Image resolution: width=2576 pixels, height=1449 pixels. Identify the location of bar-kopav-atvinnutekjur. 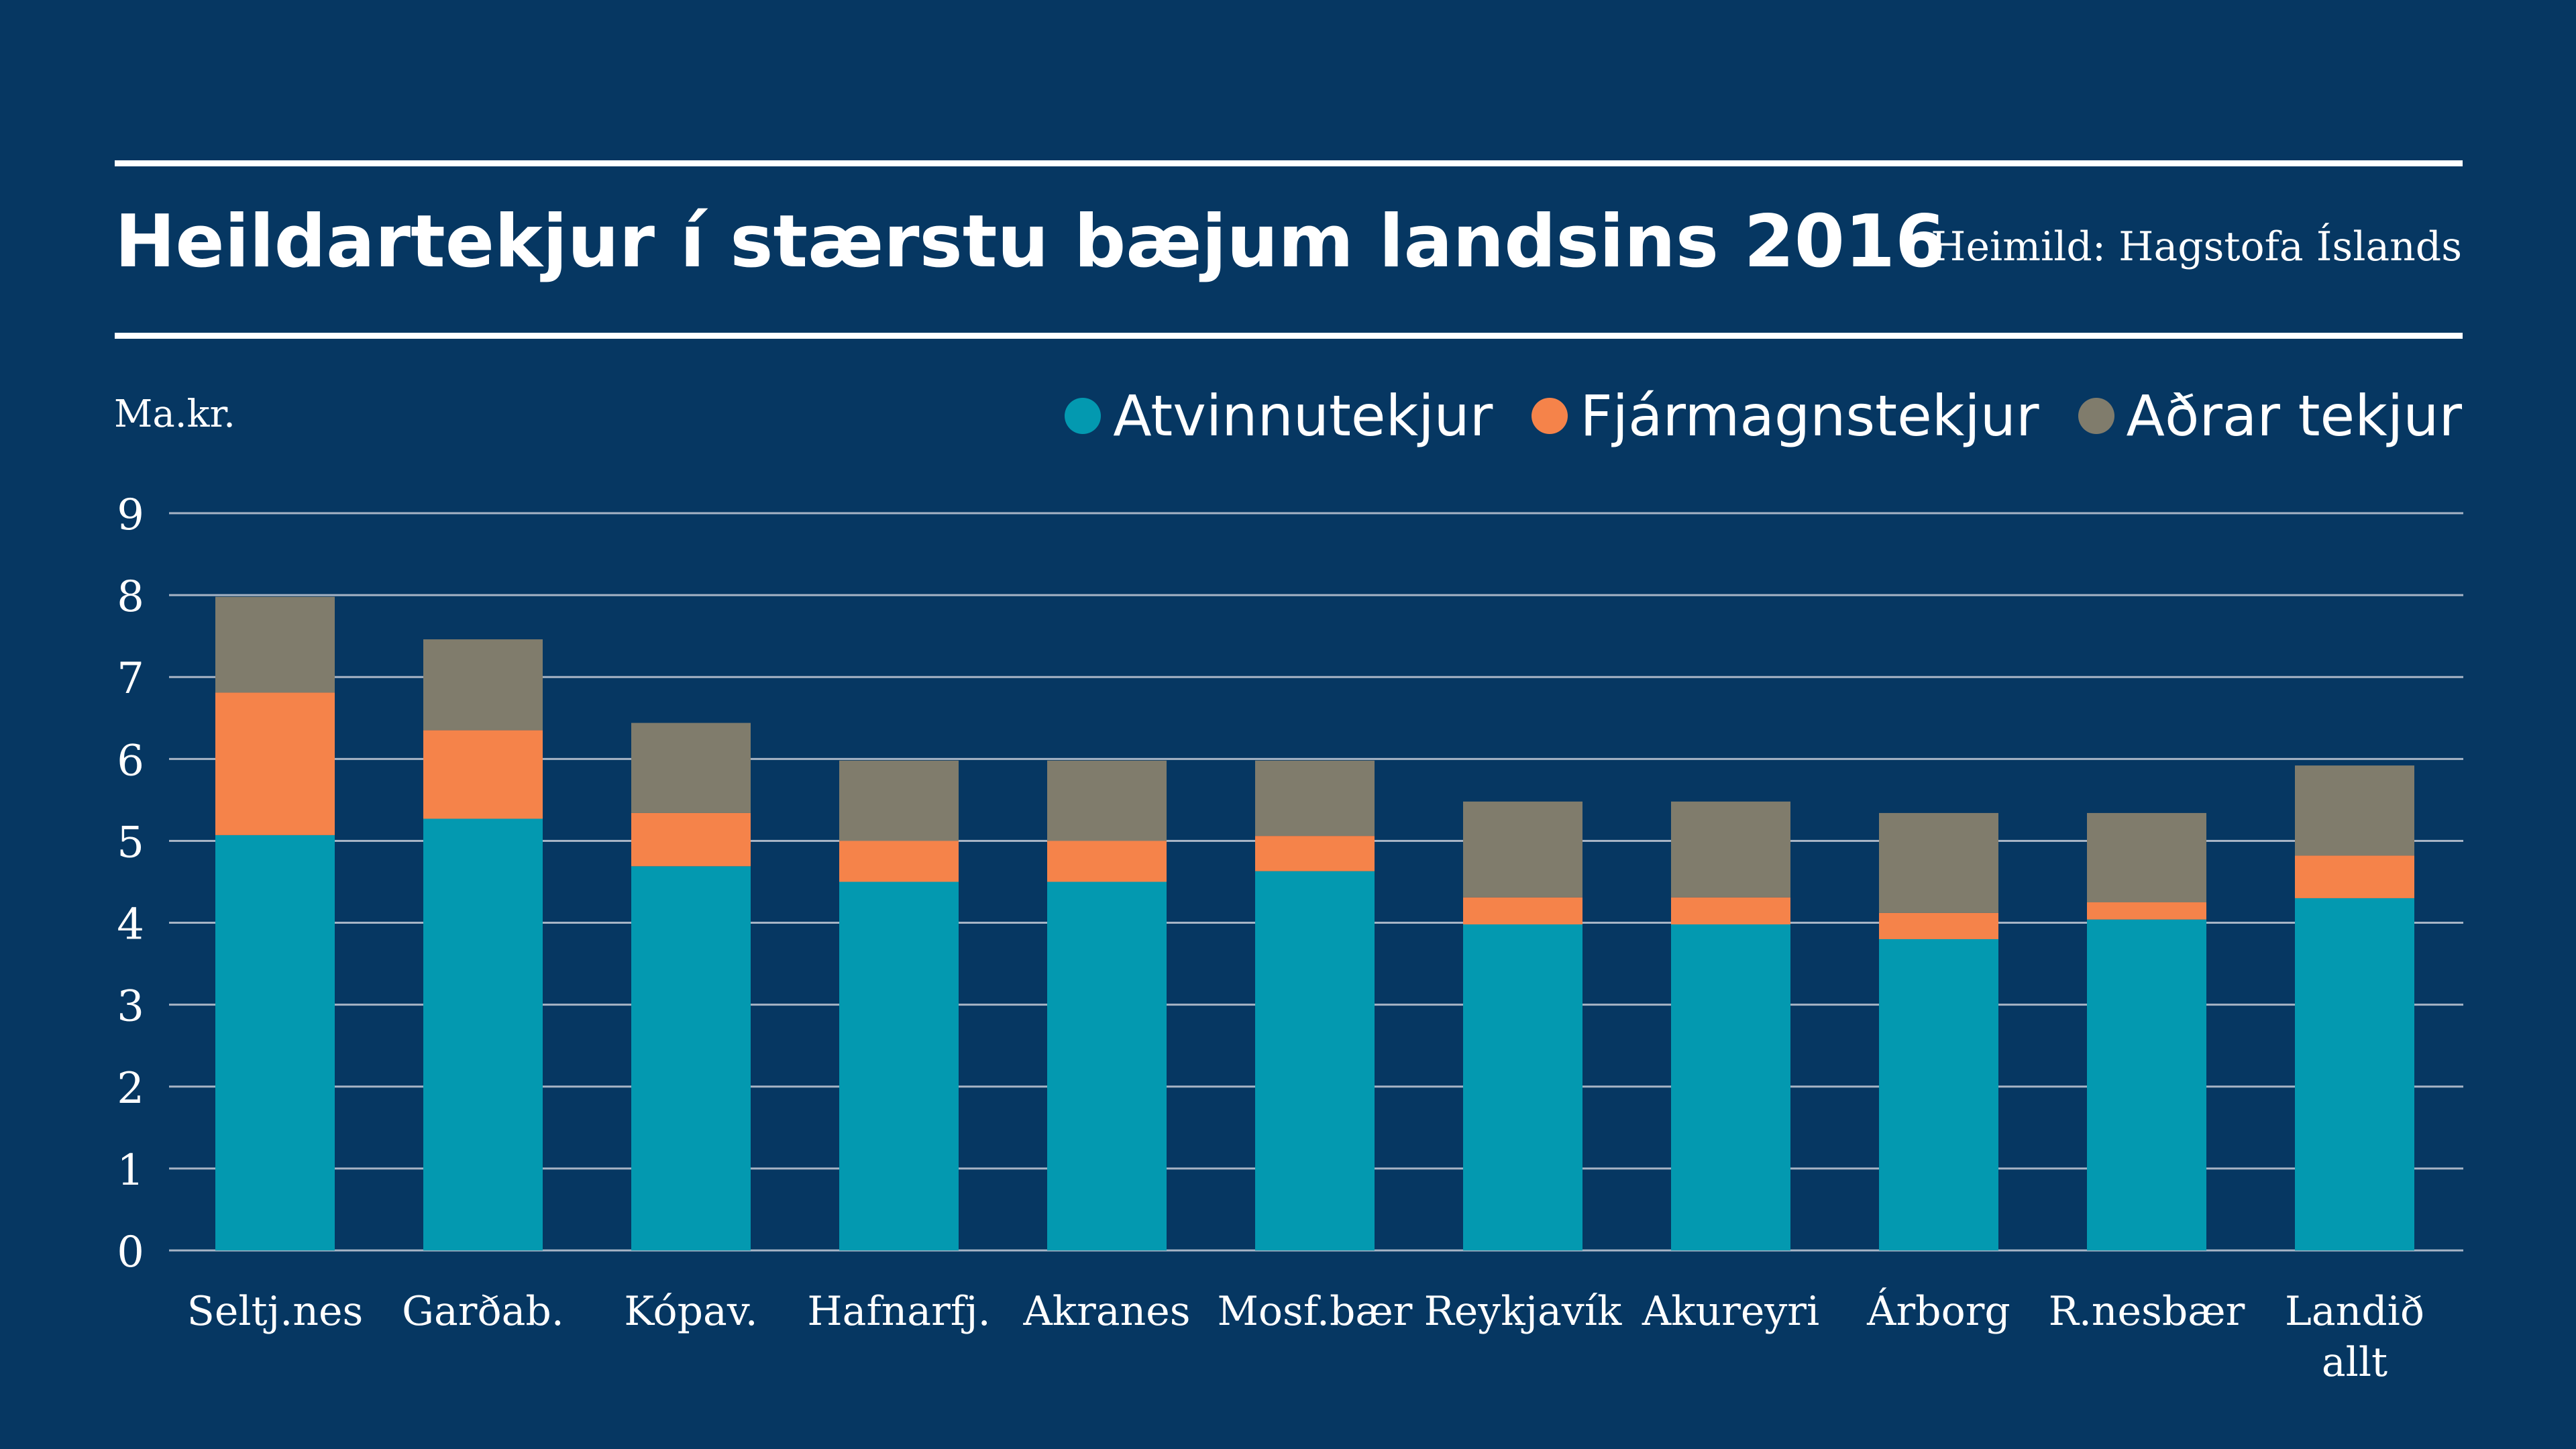
(691, 1058).